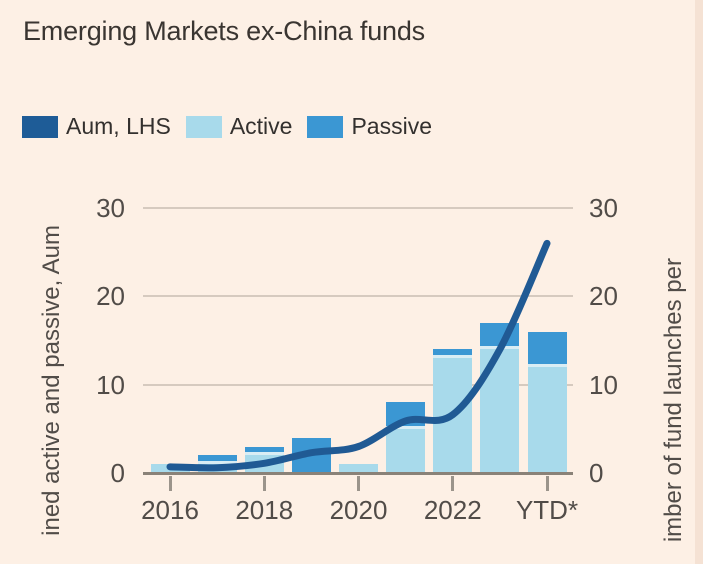  I want to click on bar-passive-YTD*, so click(547, 349).